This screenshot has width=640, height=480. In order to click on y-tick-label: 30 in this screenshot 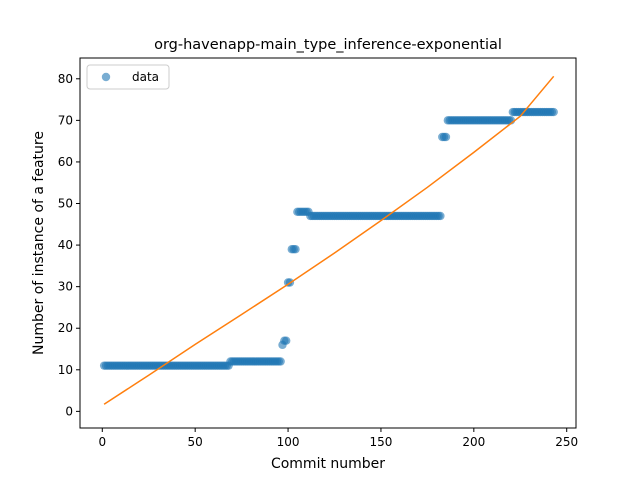, I will do `click(65, 287)`.